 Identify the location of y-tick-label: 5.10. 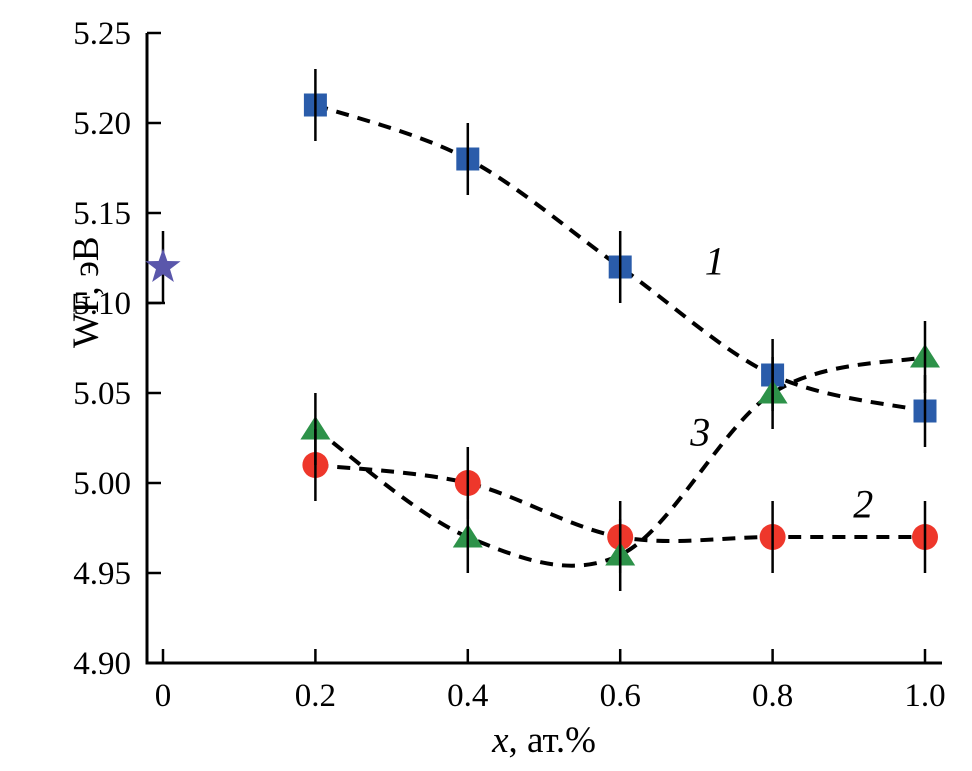
(102, 304).